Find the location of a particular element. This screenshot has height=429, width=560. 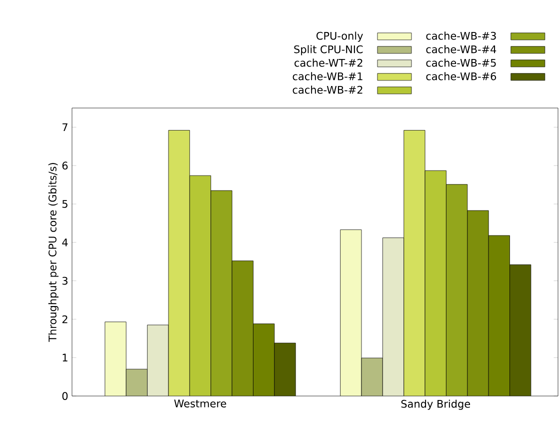

legend-label: cache-WB-#4 is located at coordinates (461, 49).